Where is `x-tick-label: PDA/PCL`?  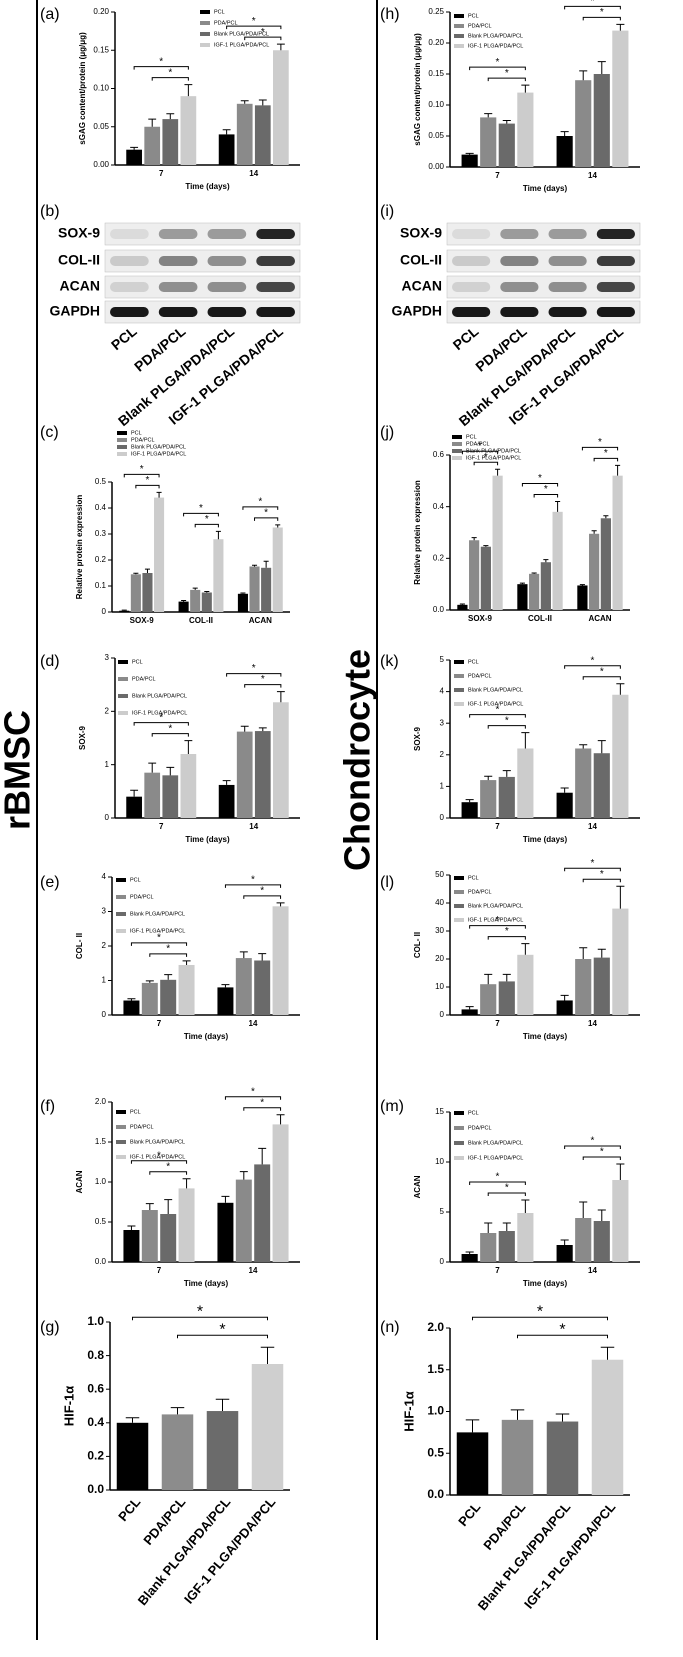 x-tick-label: PDA/PCL is located at coordinates (164, 1520).